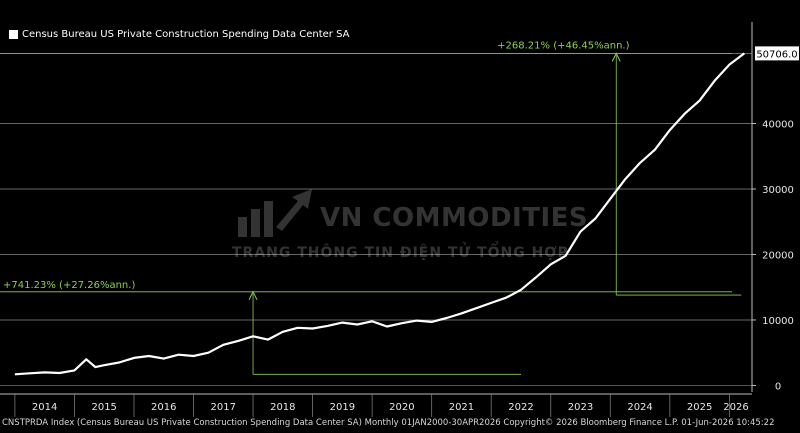  I want to click on x-tick-label: 2020, so click(401, 407).